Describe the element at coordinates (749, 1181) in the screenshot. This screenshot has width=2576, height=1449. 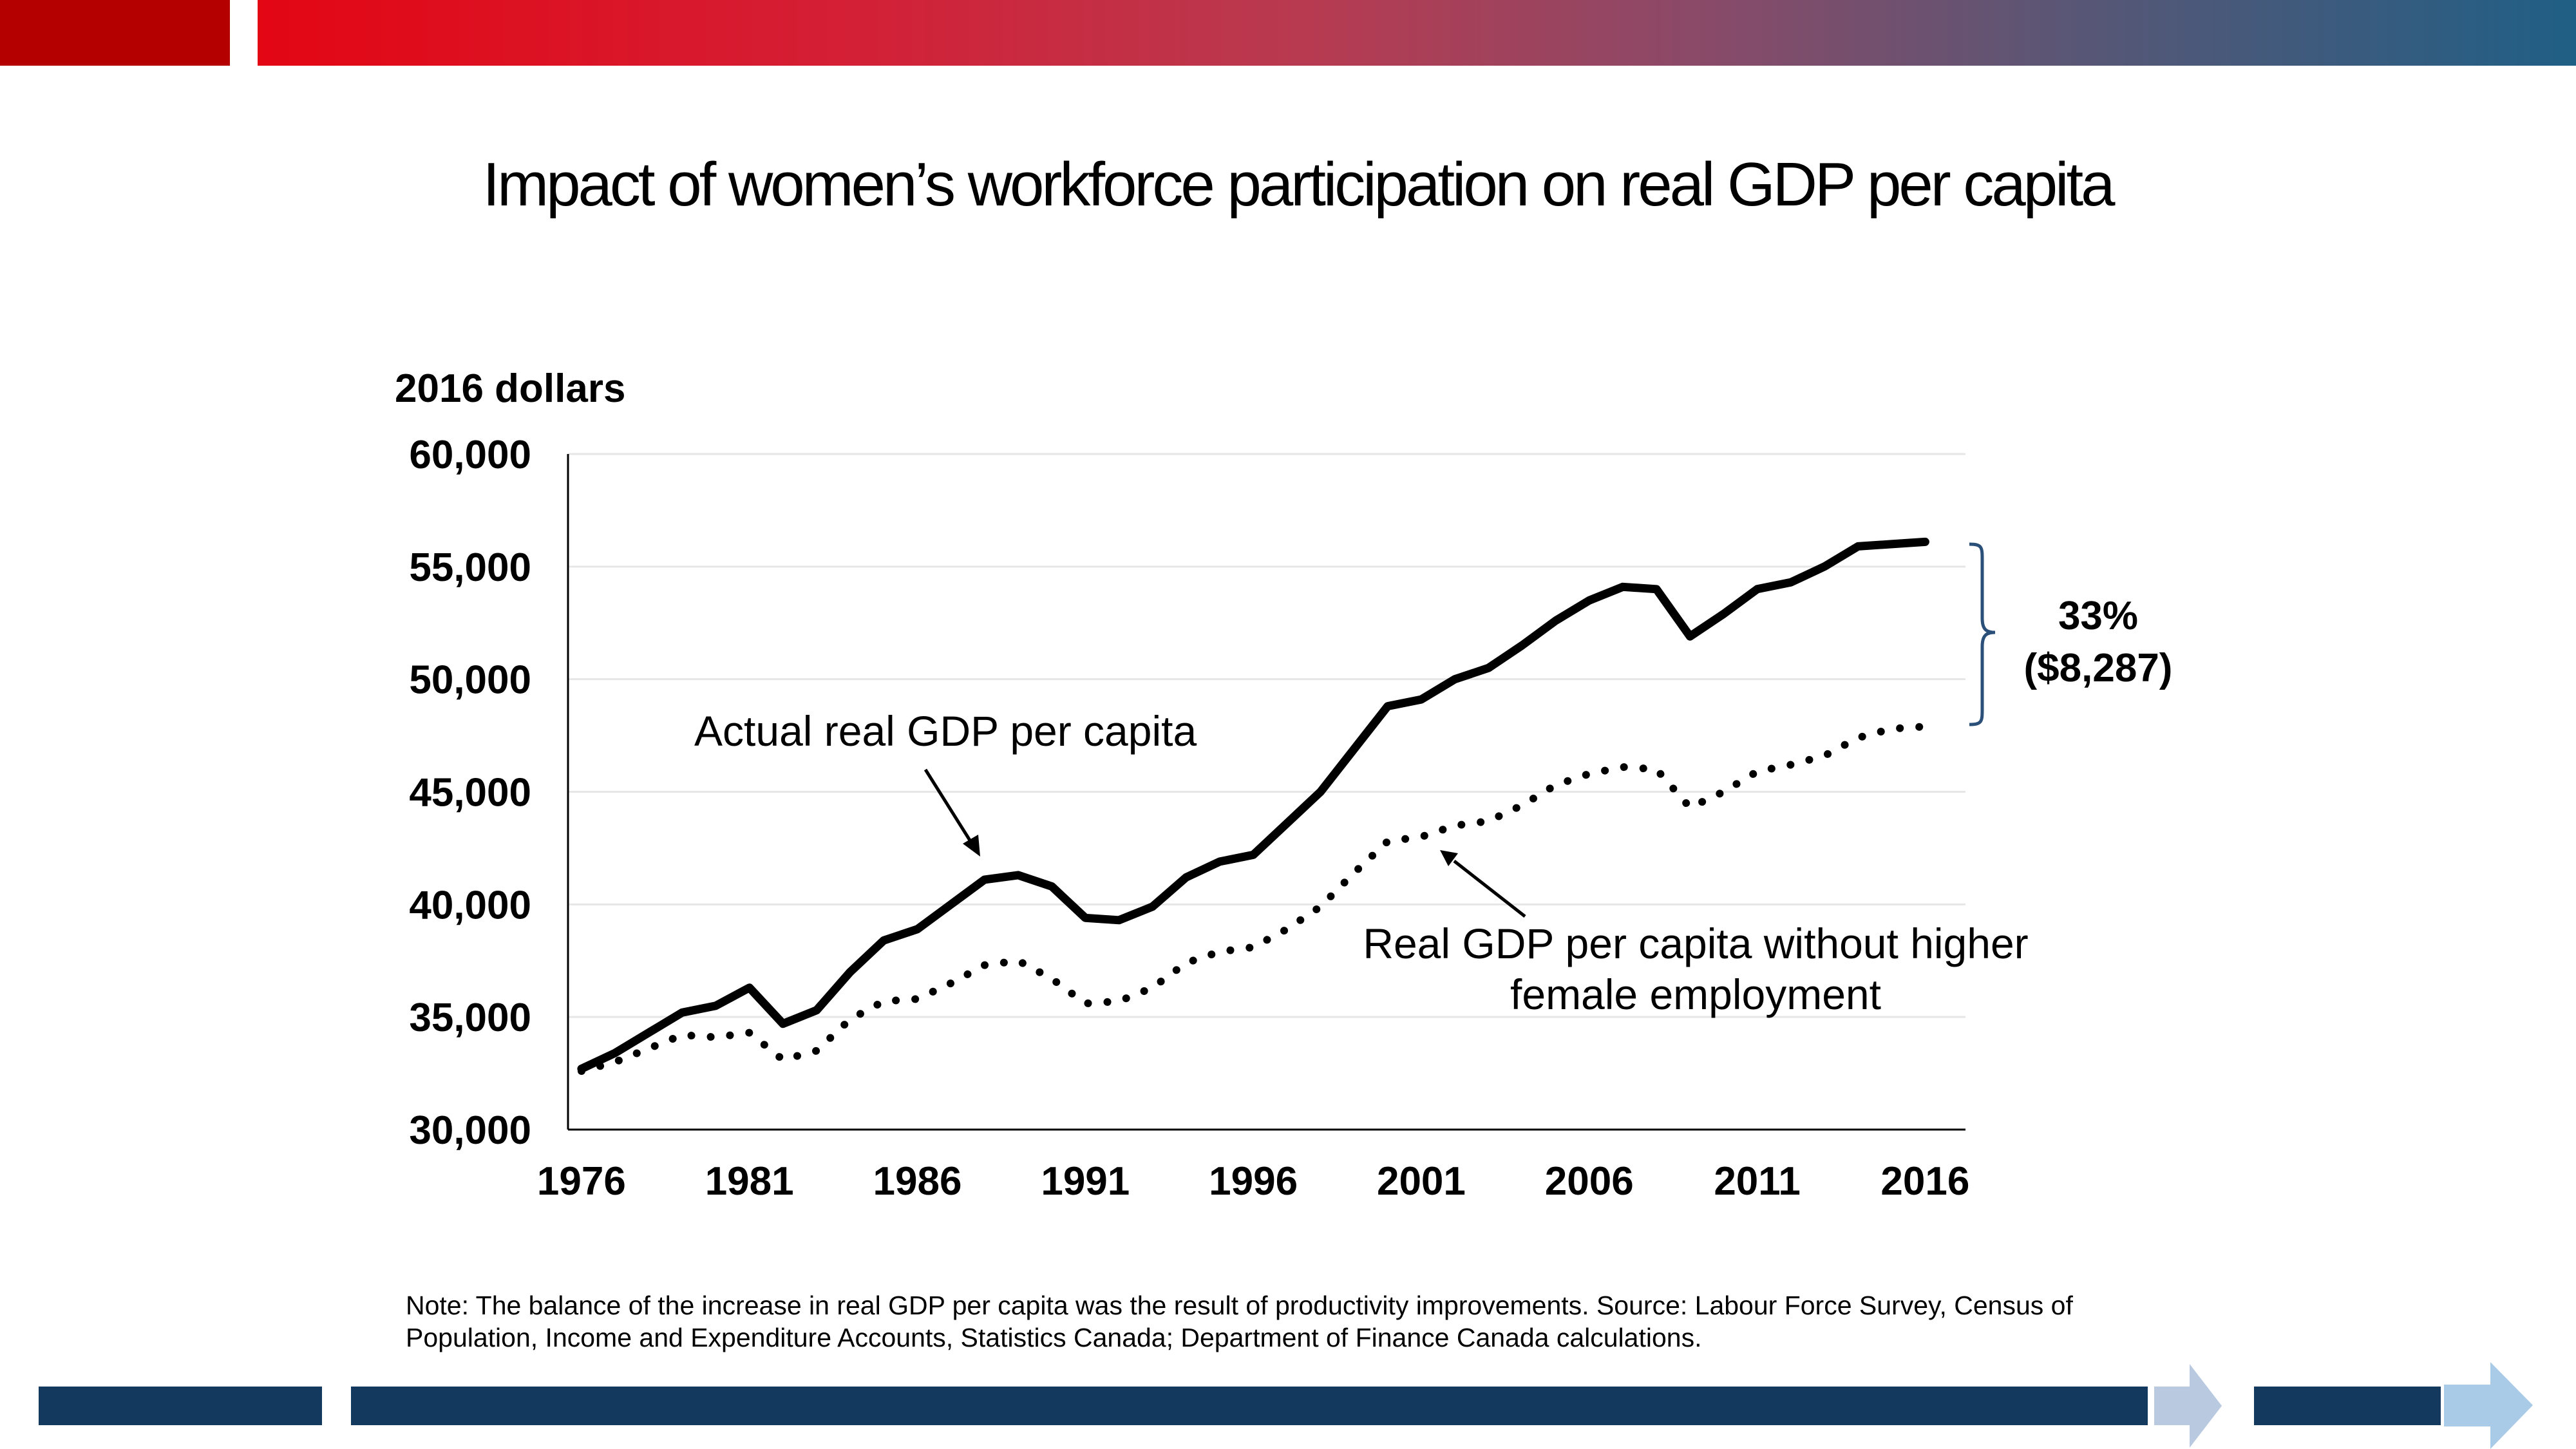
I see `x-tick-label: 1981` at that location.